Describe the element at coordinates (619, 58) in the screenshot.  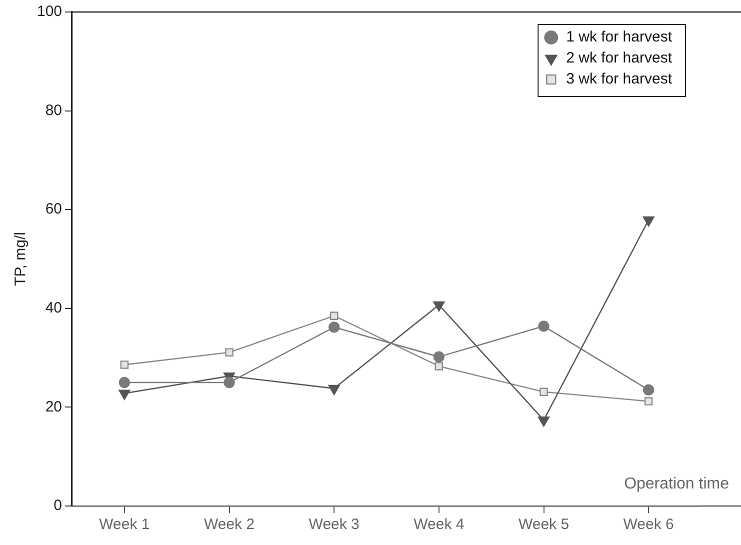
I see `legend-label: 2 wk for harvest` at that location.